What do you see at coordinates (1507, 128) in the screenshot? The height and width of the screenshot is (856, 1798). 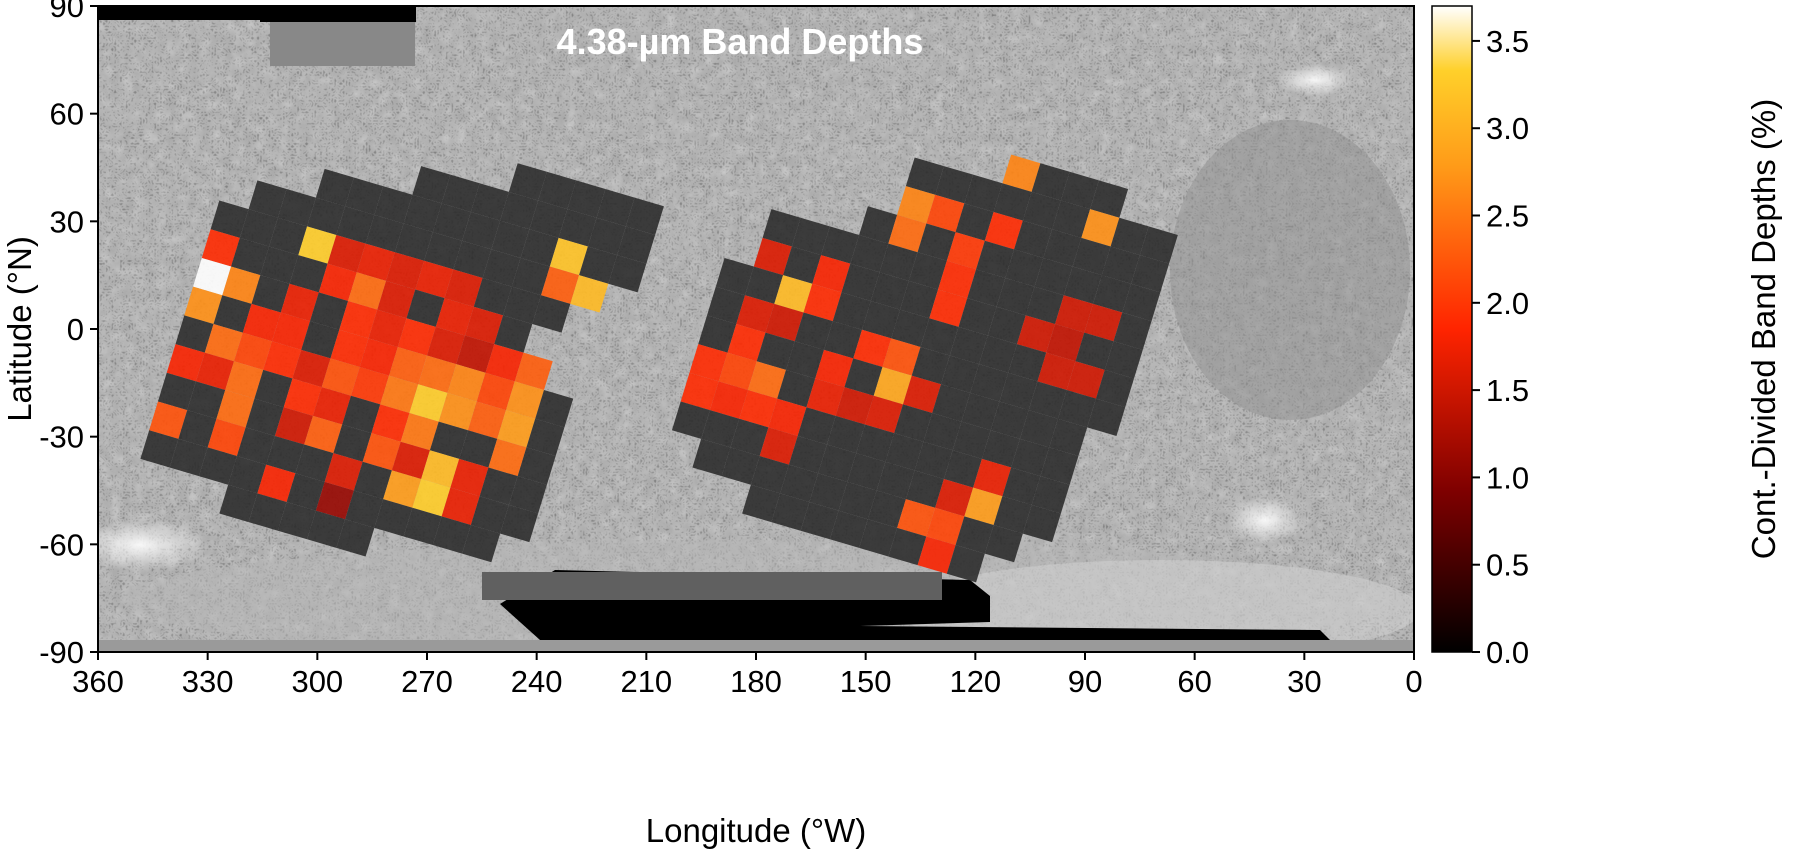 I see `colorbar-tick-label: 3.0` at bounding box center [1507, 128].